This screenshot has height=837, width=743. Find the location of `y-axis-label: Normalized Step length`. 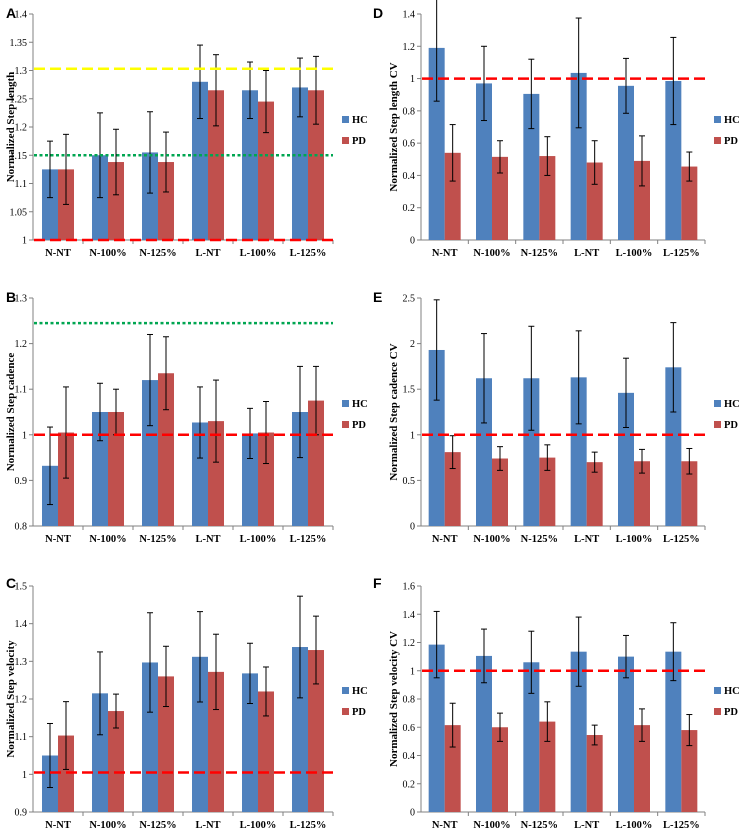

y-axis-label: Normalized Step length is located at coordinates (11, 127).